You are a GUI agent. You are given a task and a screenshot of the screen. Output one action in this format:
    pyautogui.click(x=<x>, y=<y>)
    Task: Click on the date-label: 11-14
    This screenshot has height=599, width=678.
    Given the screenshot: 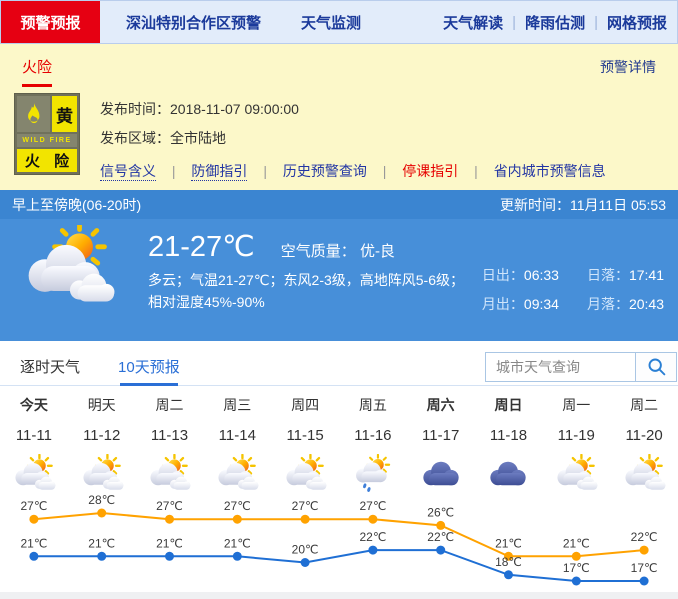 What is the action you would take?
    pyautogui.click(x=237, y=435)
    